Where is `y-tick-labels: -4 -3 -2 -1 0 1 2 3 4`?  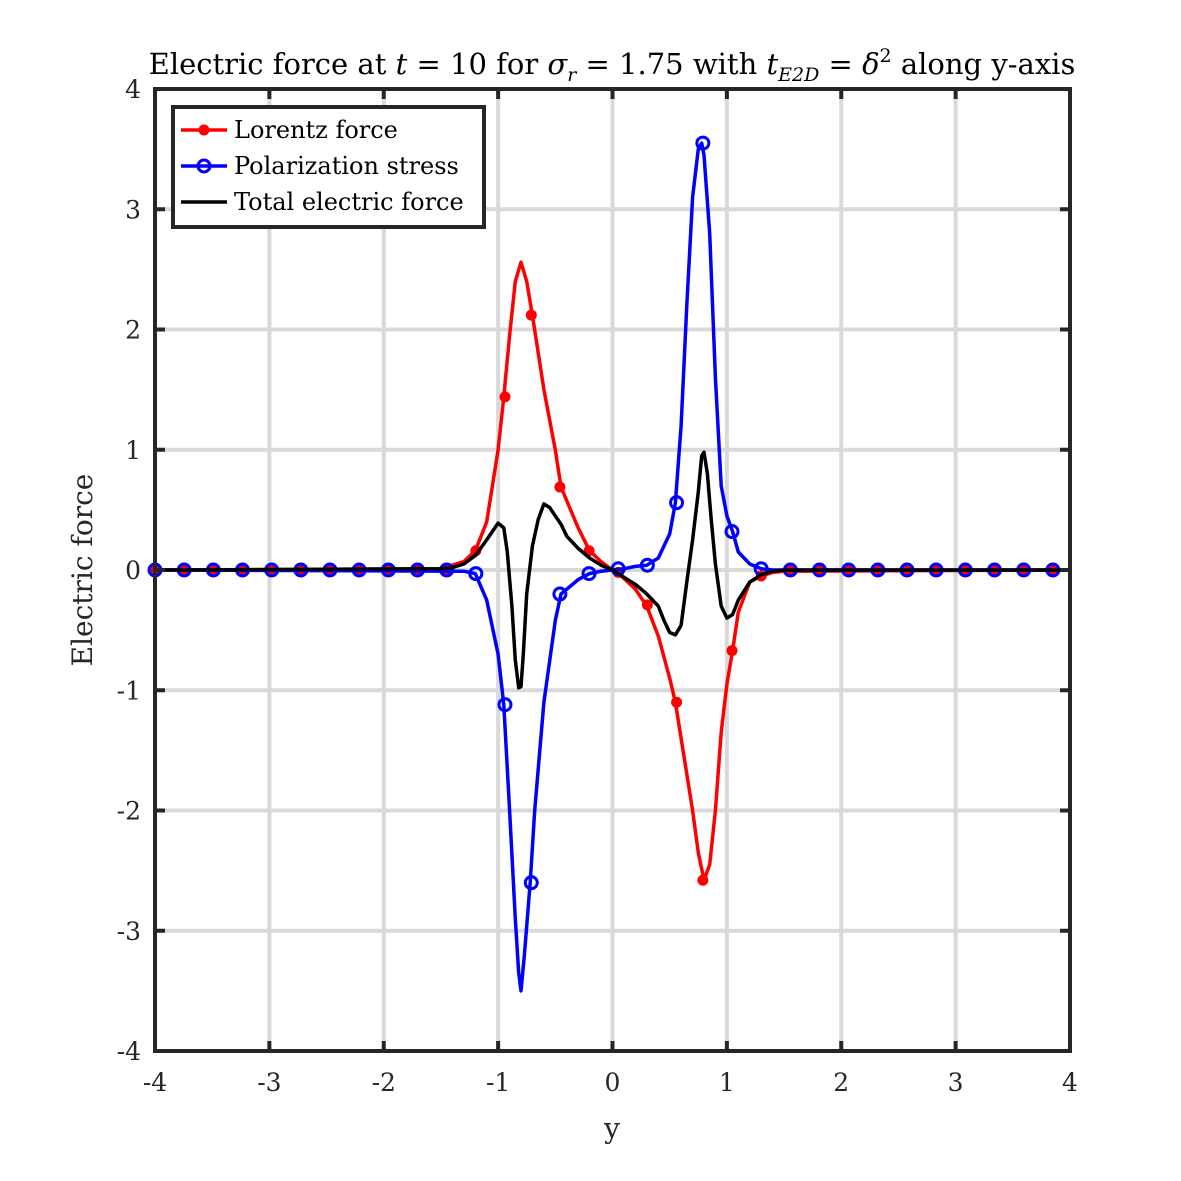
y-tick-labels: -4 -3 -2 -1 0 1 2 3 4 is located at coordinates (129, 570).